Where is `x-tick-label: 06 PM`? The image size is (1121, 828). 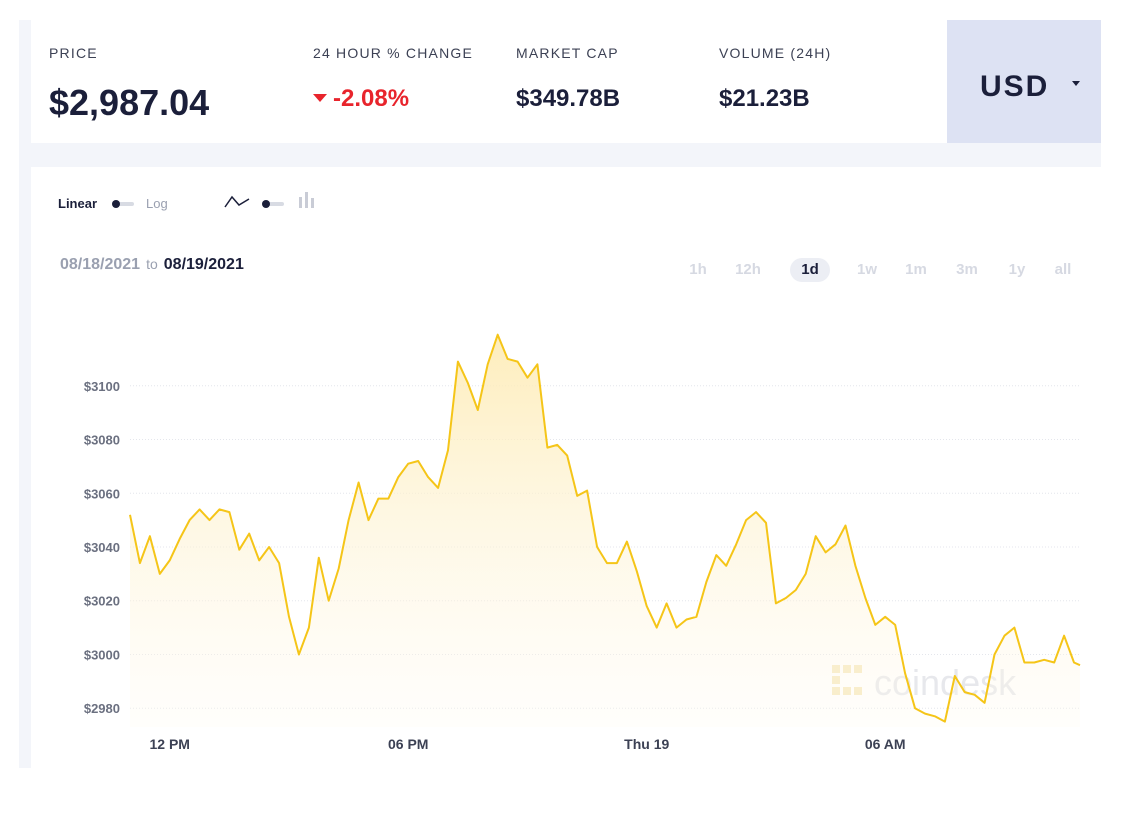 x-tick-label: 06 PM is located at coordinates (408, 744).